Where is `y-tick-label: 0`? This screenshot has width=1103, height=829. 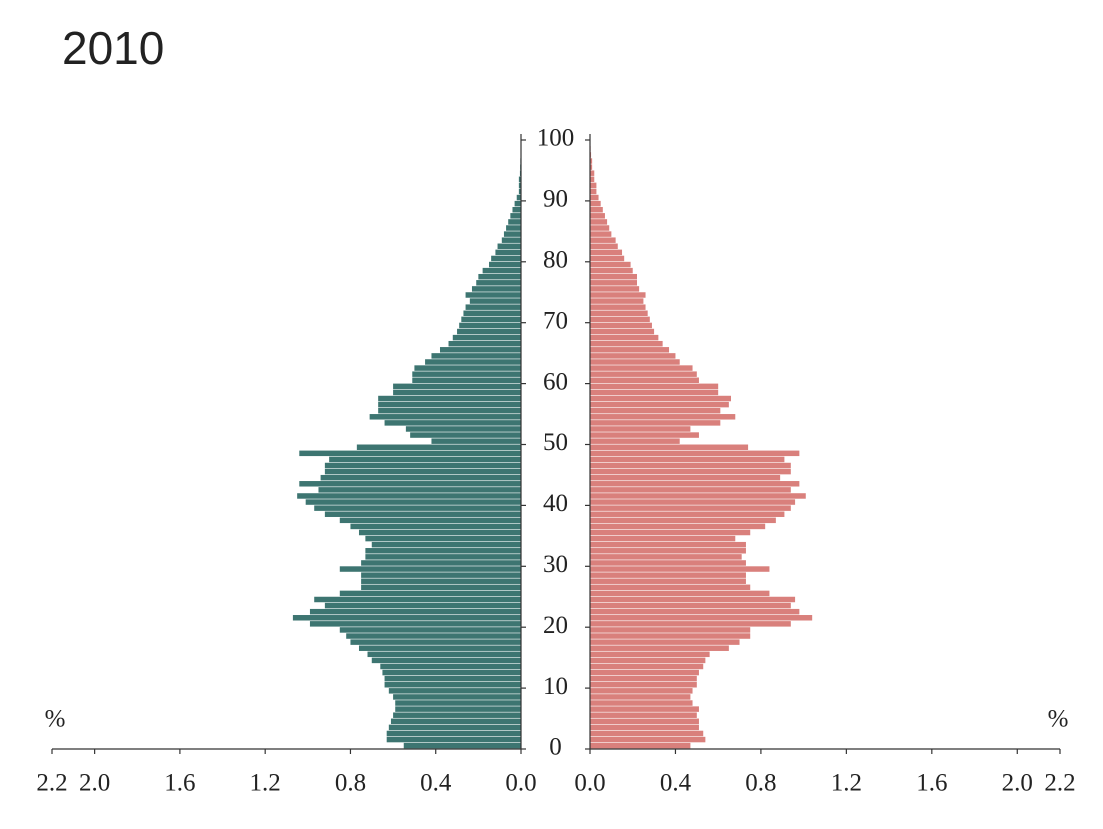 y-tick-label: 0 is located at coordinates (555, 747).